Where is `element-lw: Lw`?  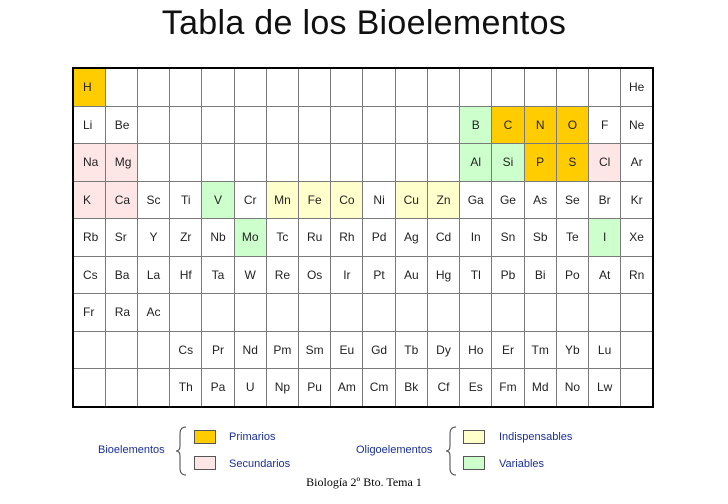 element-lw: Lw is located at coordinates (604, 387).